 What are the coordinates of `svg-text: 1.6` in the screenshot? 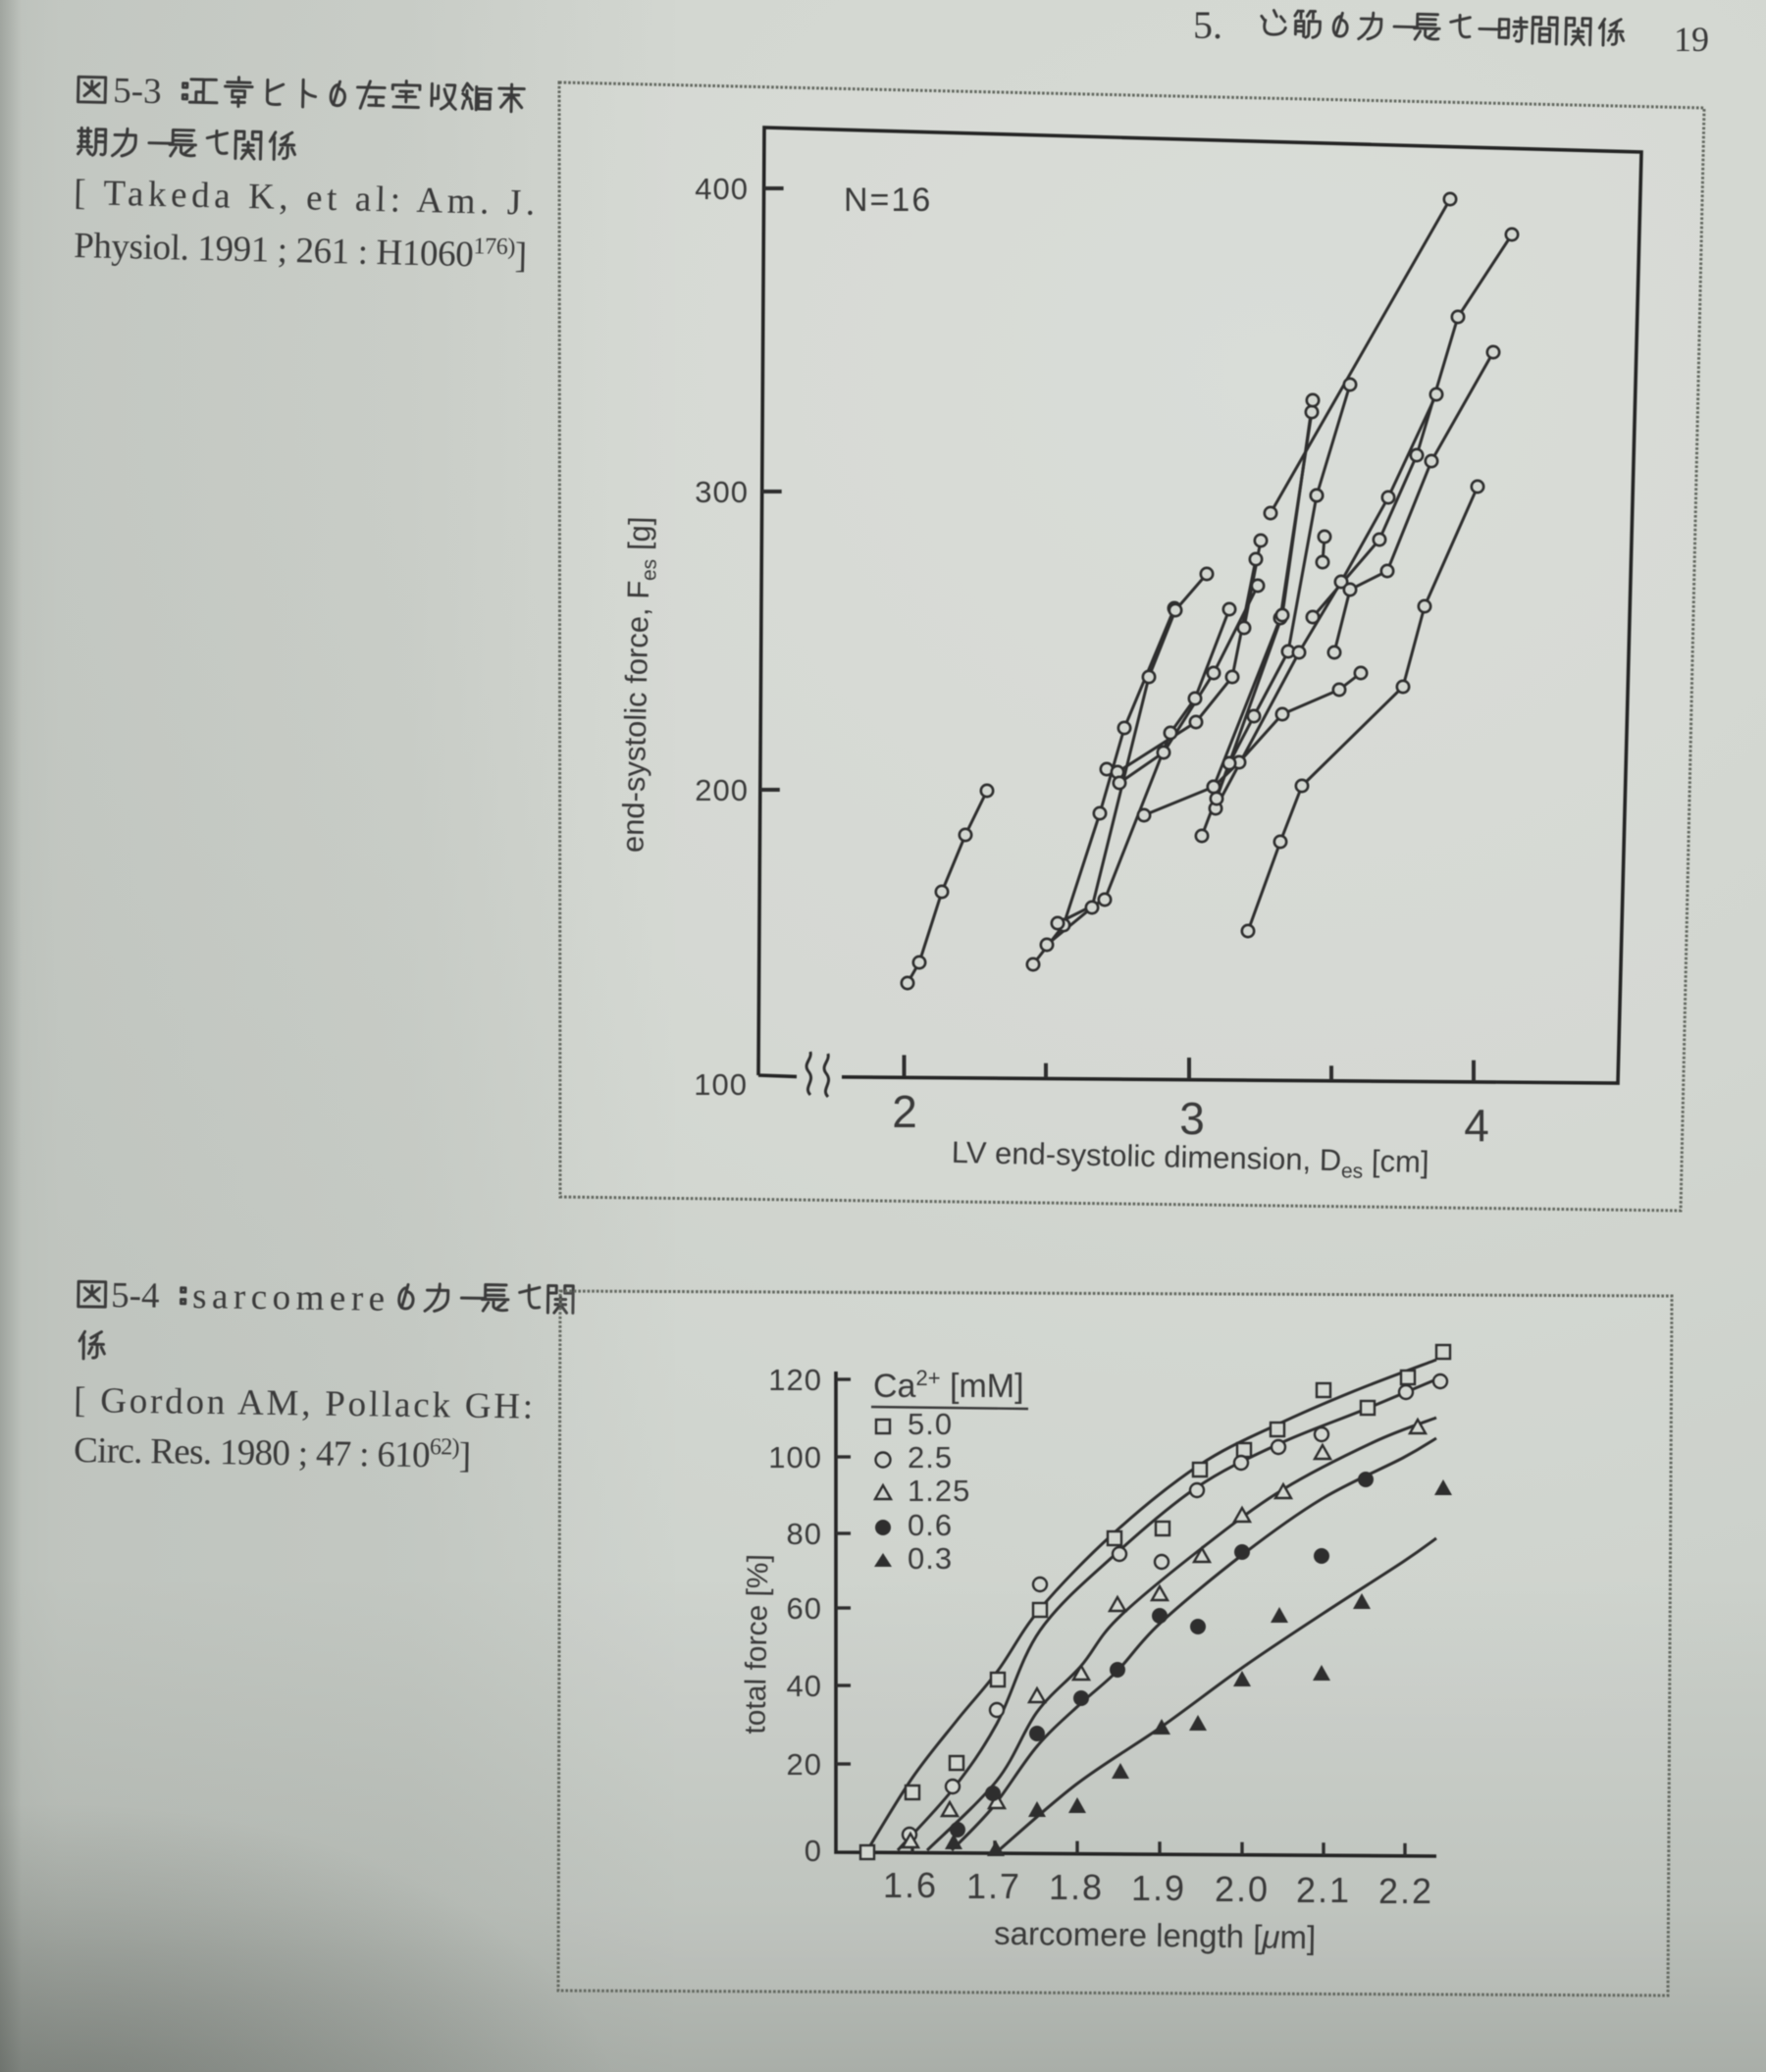 It's located at (910, 1885).